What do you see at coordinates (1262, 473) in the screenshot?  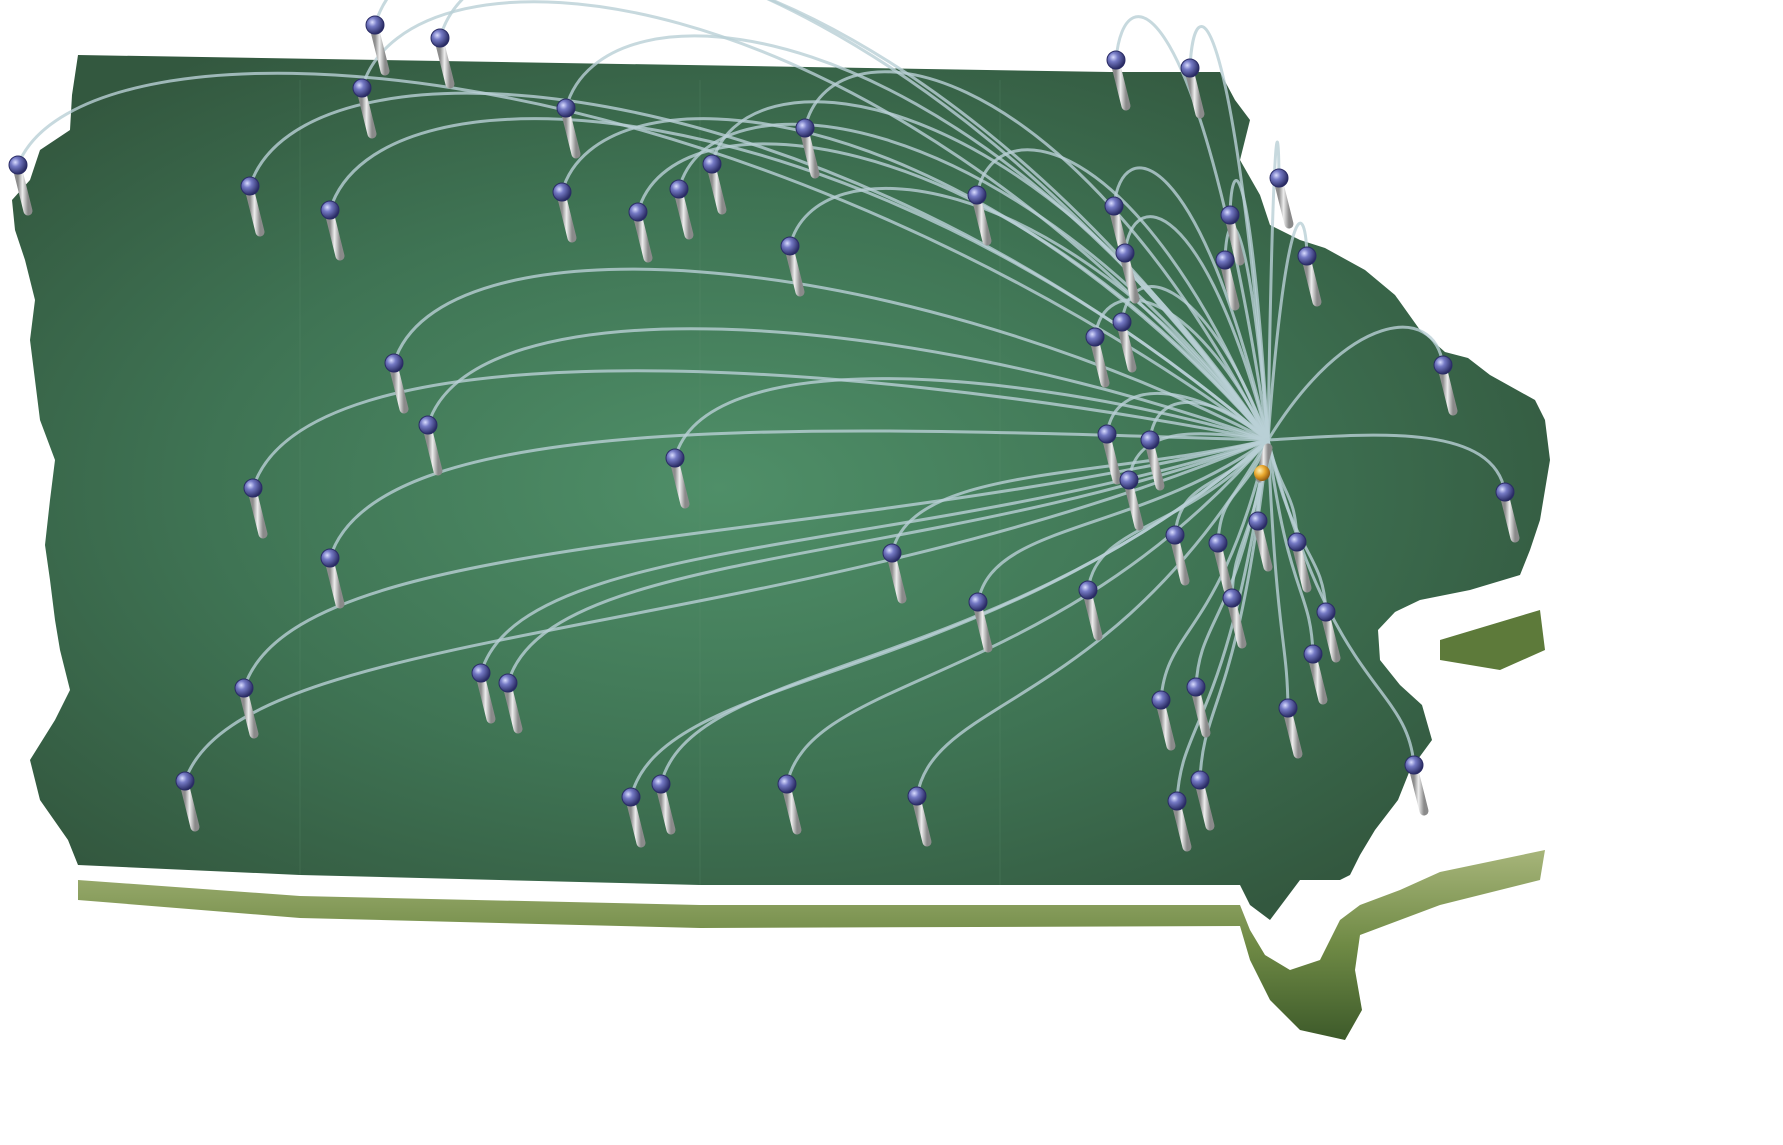 I see `hub-icon` at bounding box center [1262, 473].